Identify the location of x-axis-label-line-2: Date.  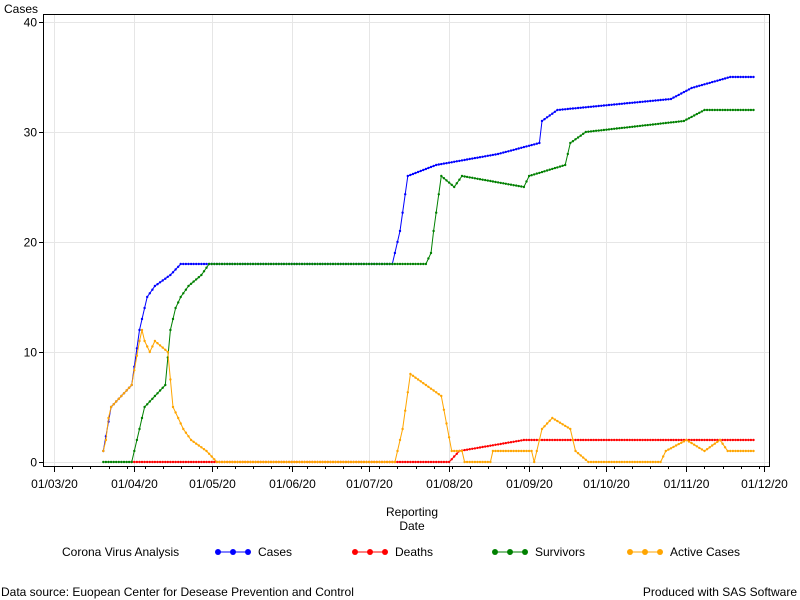
(412, 526).